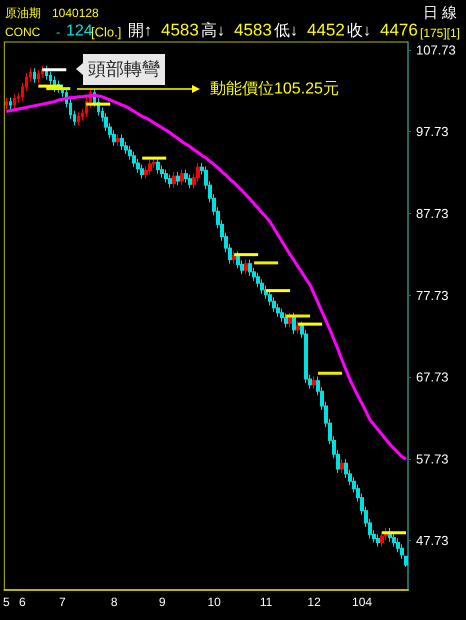 The image size is (466, 620). I want to click on y-tick-label: 77.73, so click(432, 295).